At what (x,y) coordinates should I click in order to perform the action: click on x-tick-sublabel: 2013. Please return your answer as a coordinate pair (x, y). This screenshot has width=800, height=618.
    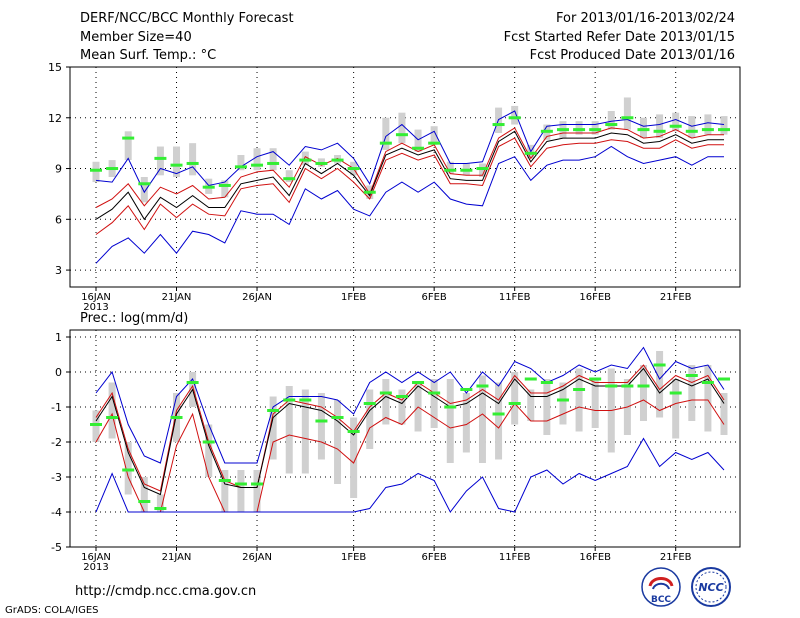
    Looking at the image, I should click on (95, 307).